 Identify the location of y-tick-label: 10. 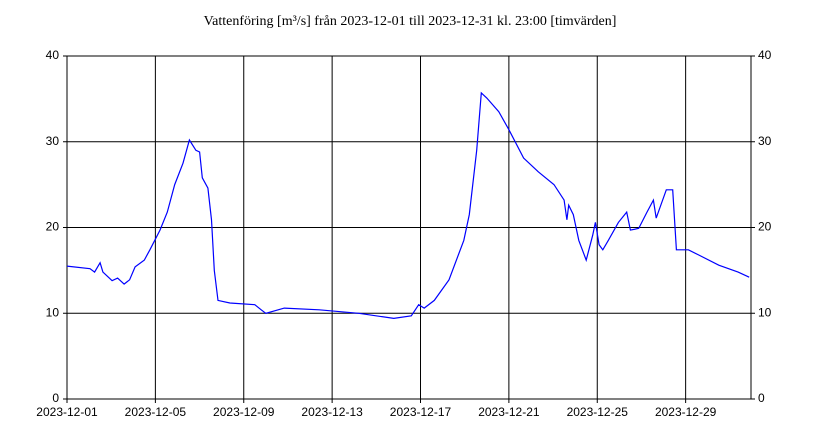
(53, 312).